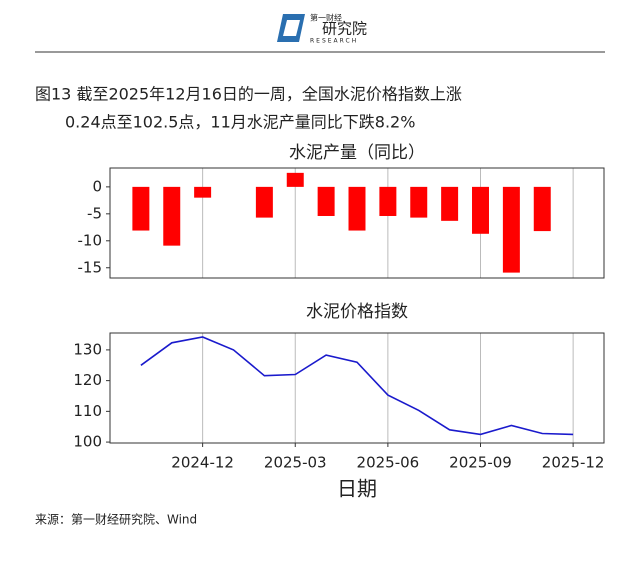 The image size is (640, 567). What do you see at coordinates (116, 519) in the screenshot?
I see `source: 来源：第一财经研究院、Wind` at bounding box center [116, 519].